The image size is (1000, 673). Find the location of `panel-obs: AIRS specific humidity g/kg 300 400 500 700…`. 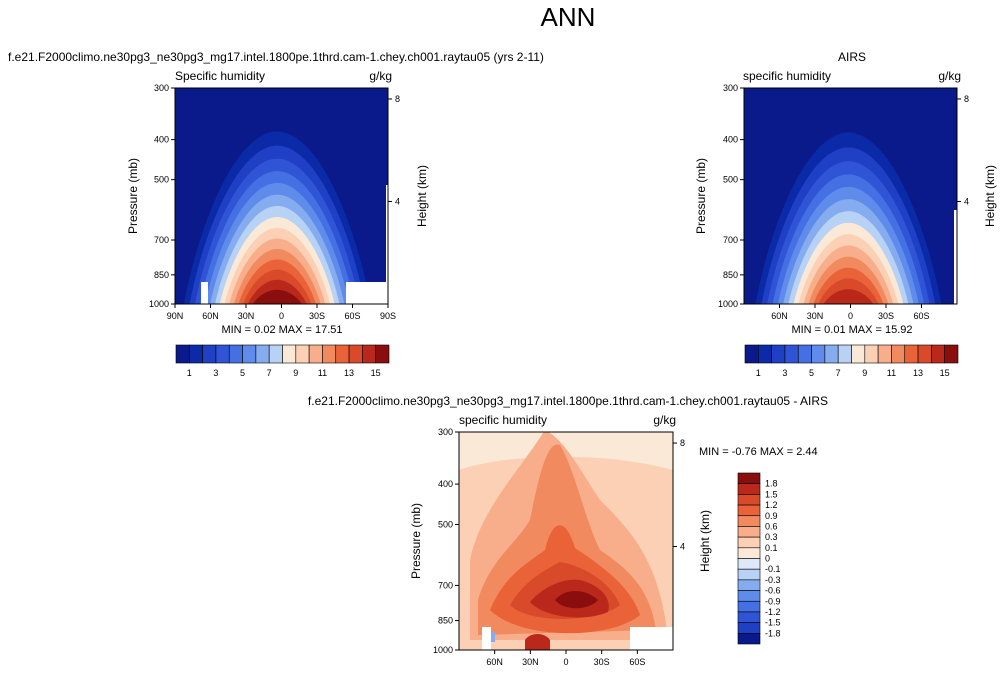

panel-obs: AIRS specific humidity g/kg 300 400 500 700… is located at coordinates (845, 214).